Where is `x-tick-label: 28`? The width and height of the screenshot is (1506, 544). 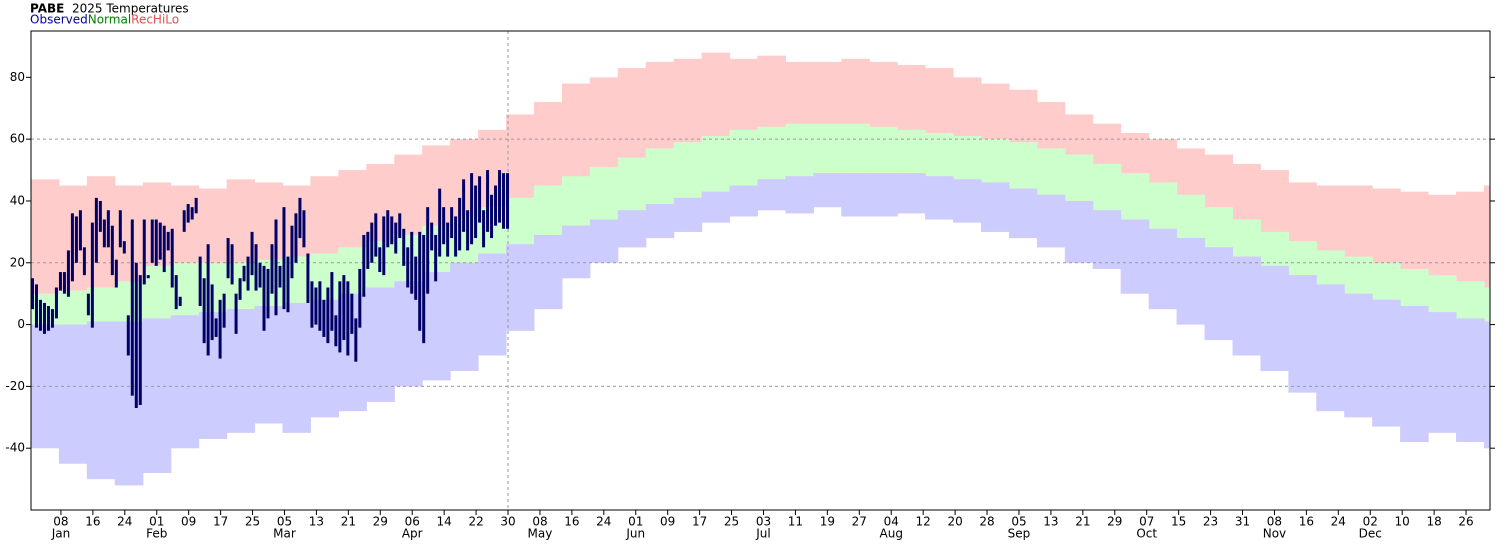 x-tick-label: 28 is located at coordinates (986, 522).